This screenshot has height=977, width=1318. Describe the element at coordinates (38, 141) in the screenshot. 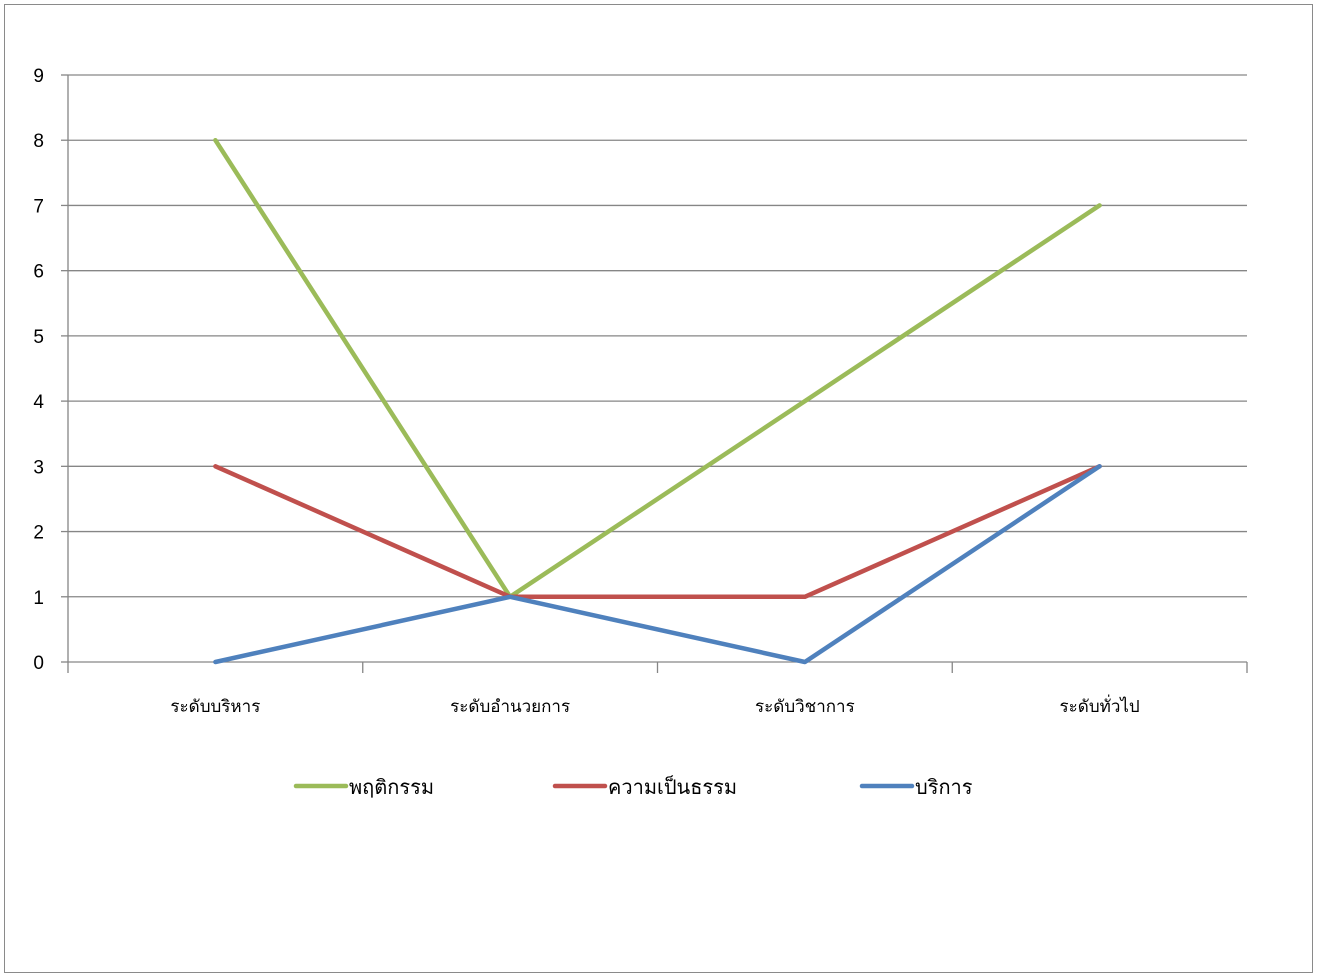

I see `y-tick-label: 8` at that location.